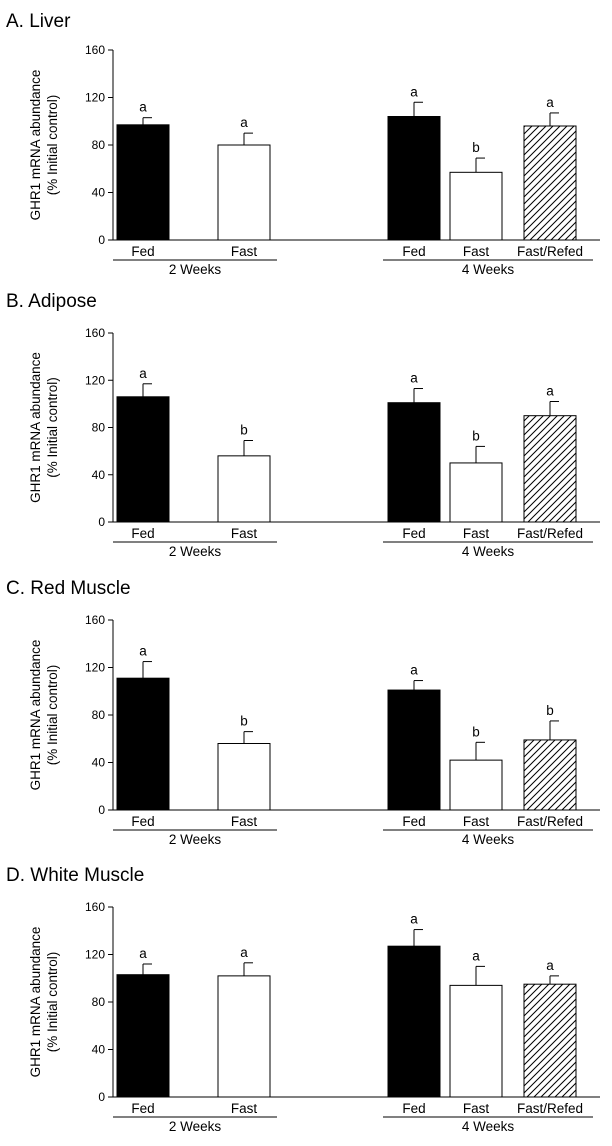  What do you see at coordinates (51, 301) in the screenshot?
I see `panel-title: B. Adipose` at bounding box center [51, 301].